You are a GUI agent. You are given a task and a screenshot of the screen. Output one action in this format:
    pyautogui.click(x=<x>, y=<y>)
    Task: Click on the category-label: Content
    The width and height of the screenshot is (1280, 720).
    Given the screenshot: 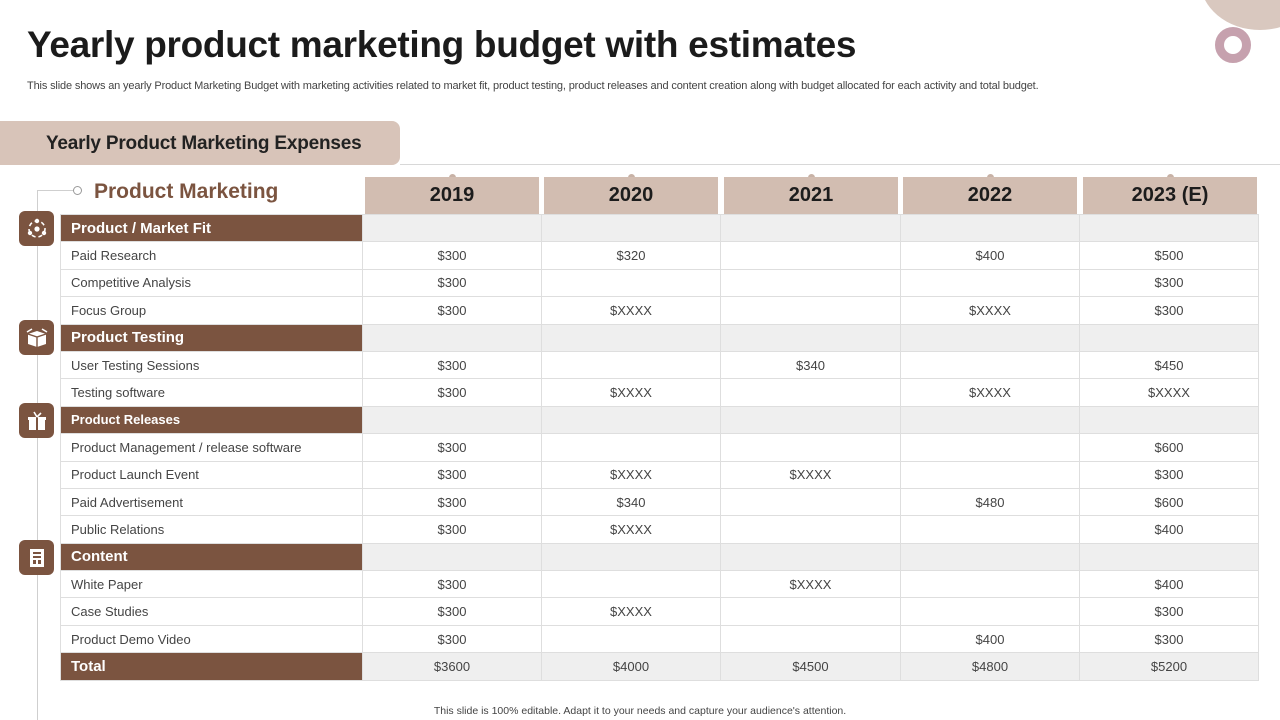 What is the action you would take?
    pyautogui.click(x=211, y=557)
    